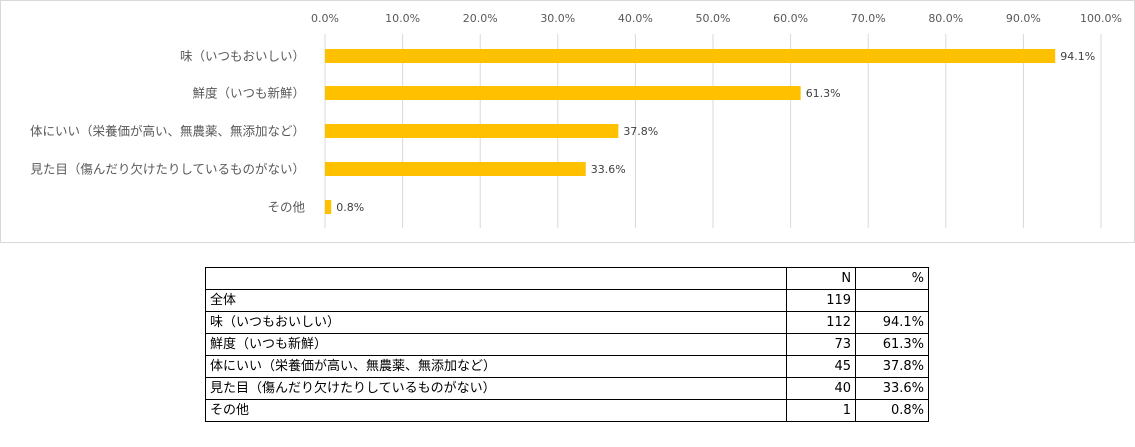  Describe the element at coordinates (821, 388) in the screenshot. I see `table-cell-n: 40` at that location.